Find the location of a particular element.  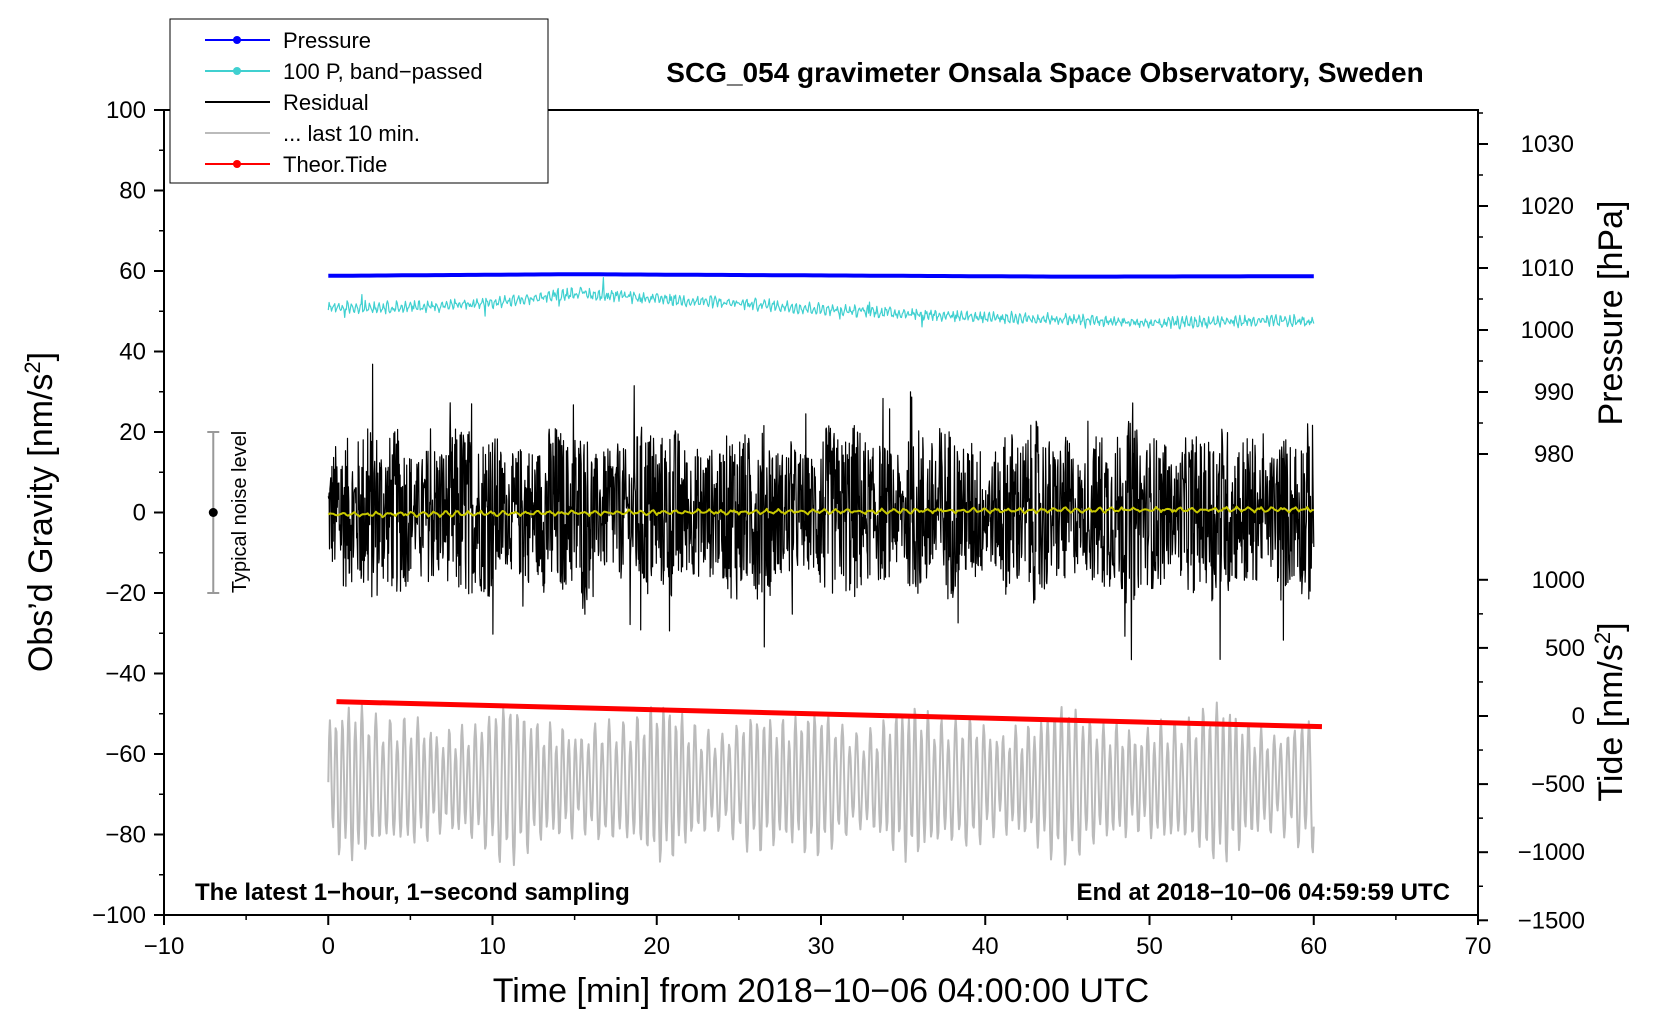

legend-label: Residual is located at coordinates (326, 102).